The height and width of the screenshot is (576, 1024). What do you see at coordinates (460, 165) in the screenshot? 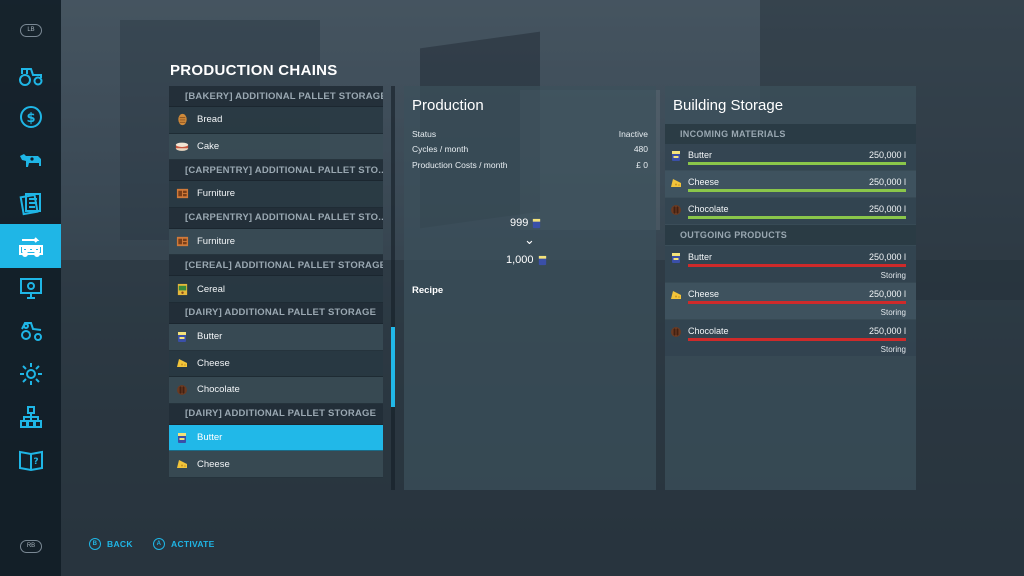
I see `costs-label: Production Costs / month` at bounding box center [460, 165].